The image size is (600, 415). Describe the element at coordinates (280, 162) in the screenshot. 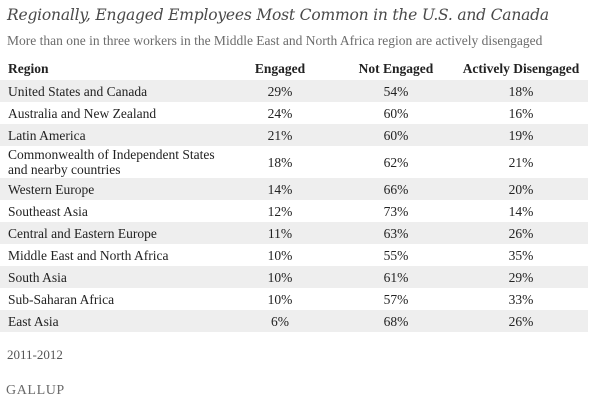

I see `table-cell-engaged: 18%` at that location.